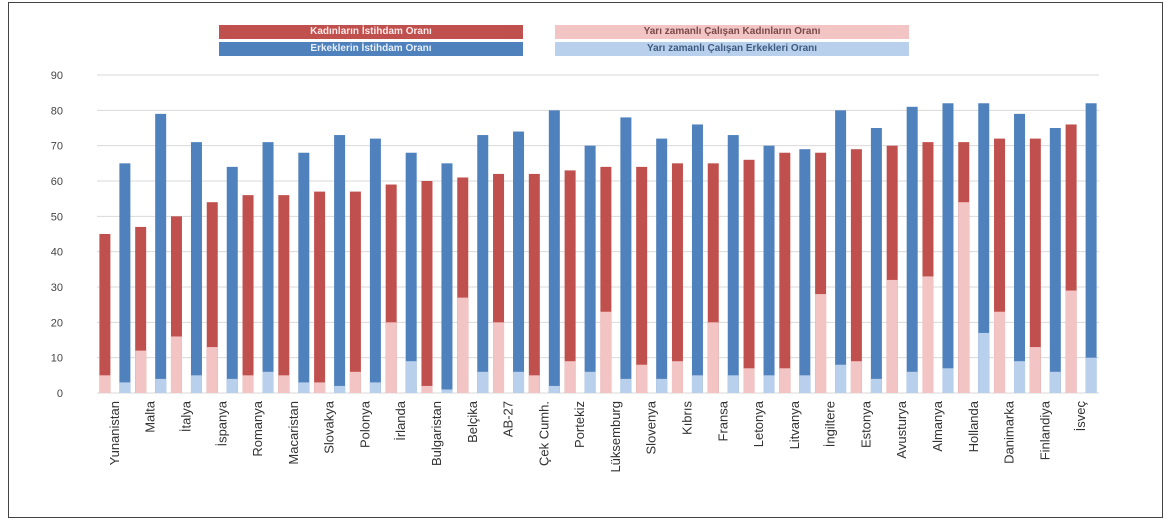  Describe the element at coordinates (221, 423) in the screenshot. I see `x-tick-label: İspanya` at that location.